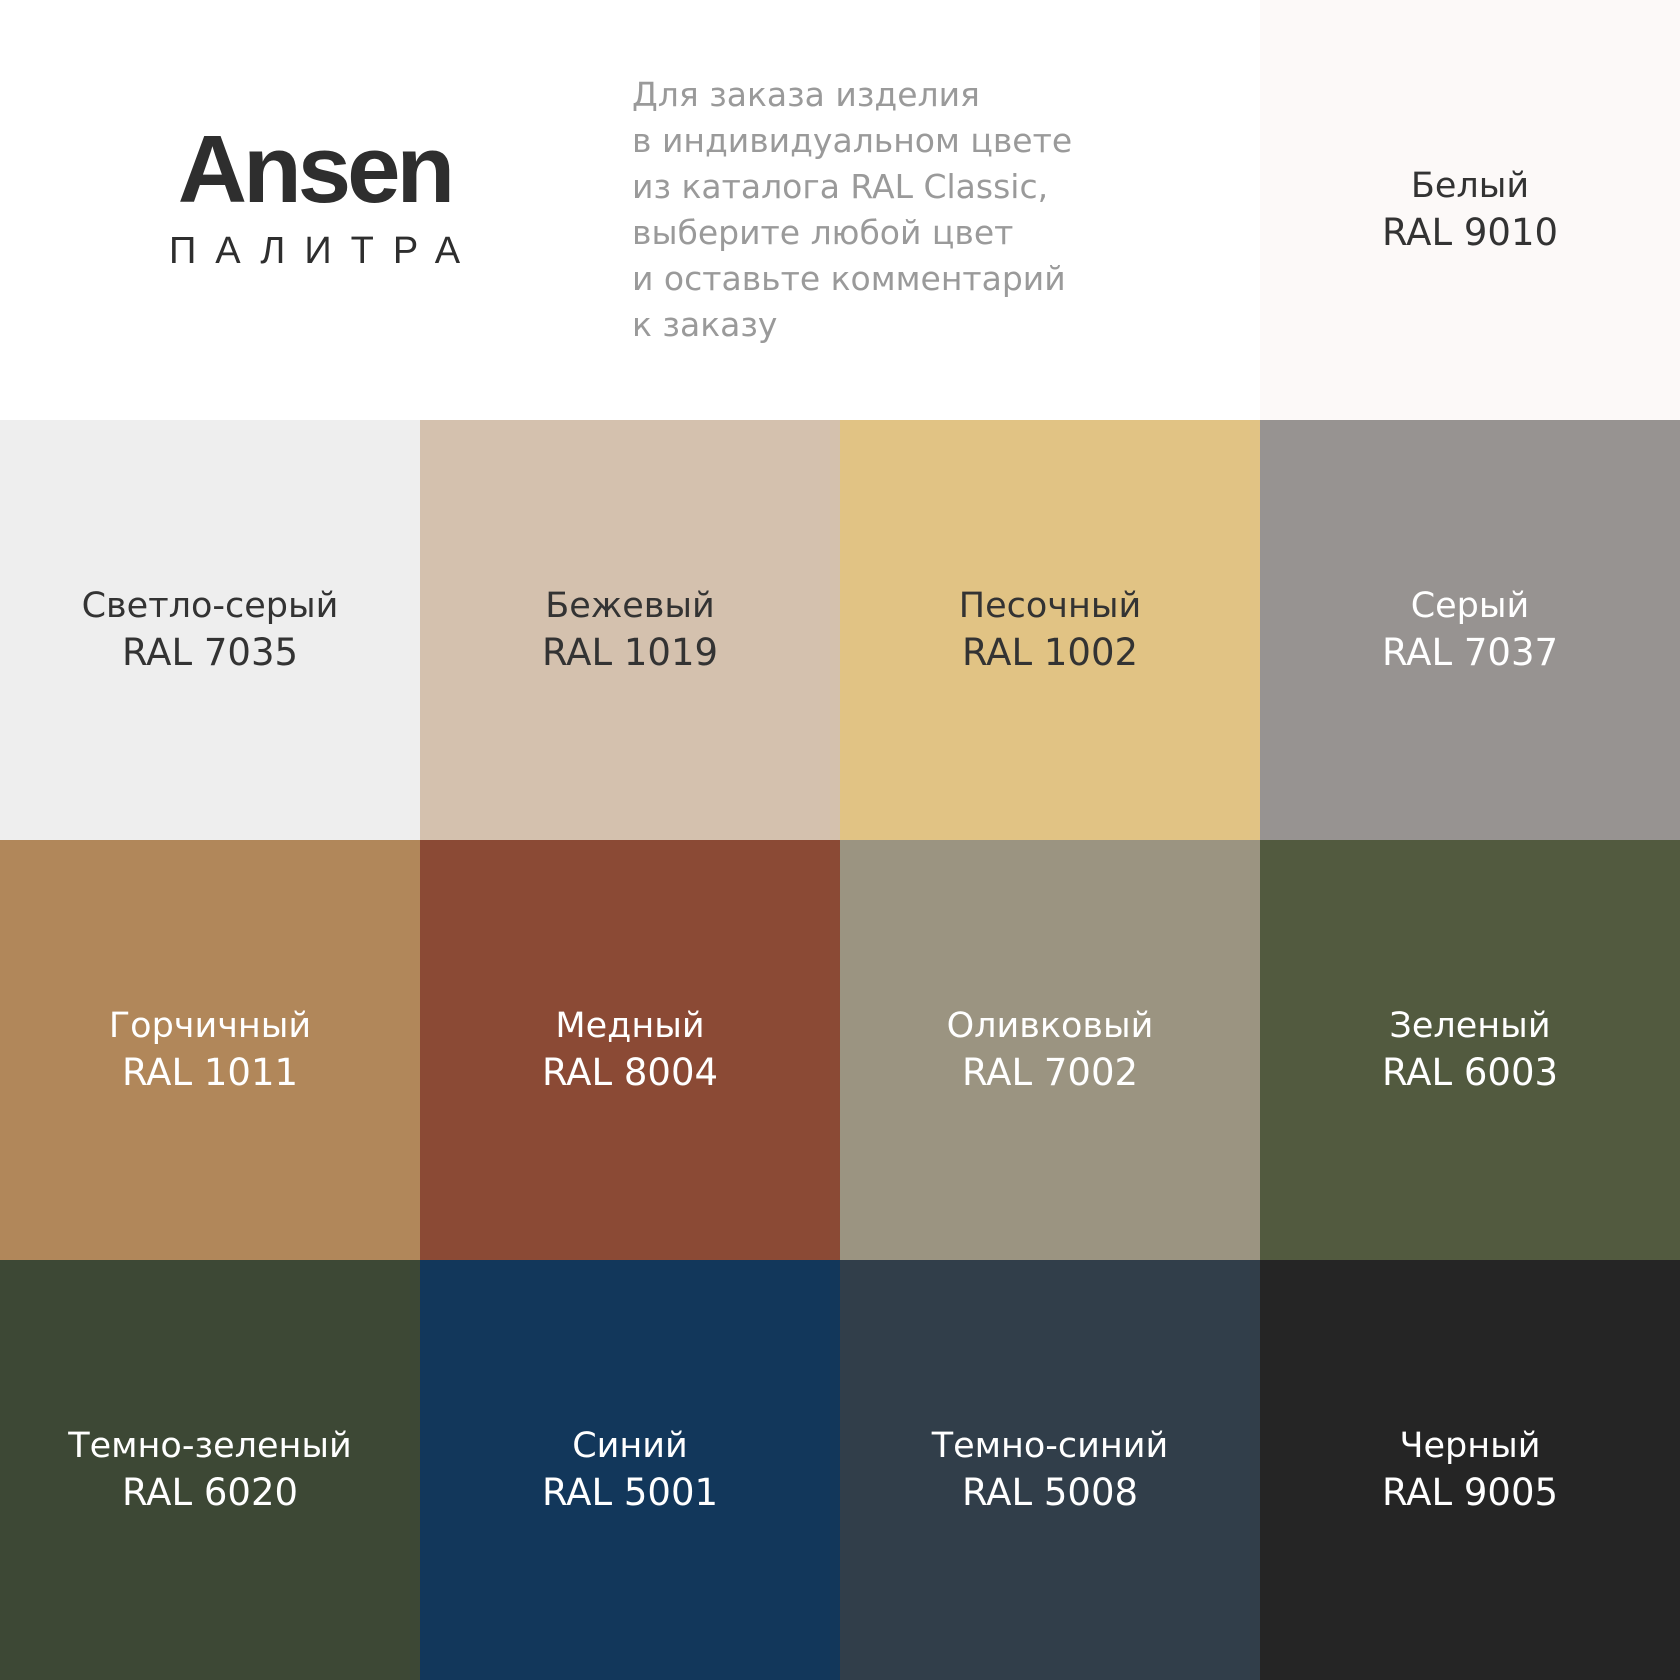 This screenshot has width=1680, height=1680. Describe the element at coordinates (1050, 606) in the screenshot. I see `swatch-name: Песочный` at that location.